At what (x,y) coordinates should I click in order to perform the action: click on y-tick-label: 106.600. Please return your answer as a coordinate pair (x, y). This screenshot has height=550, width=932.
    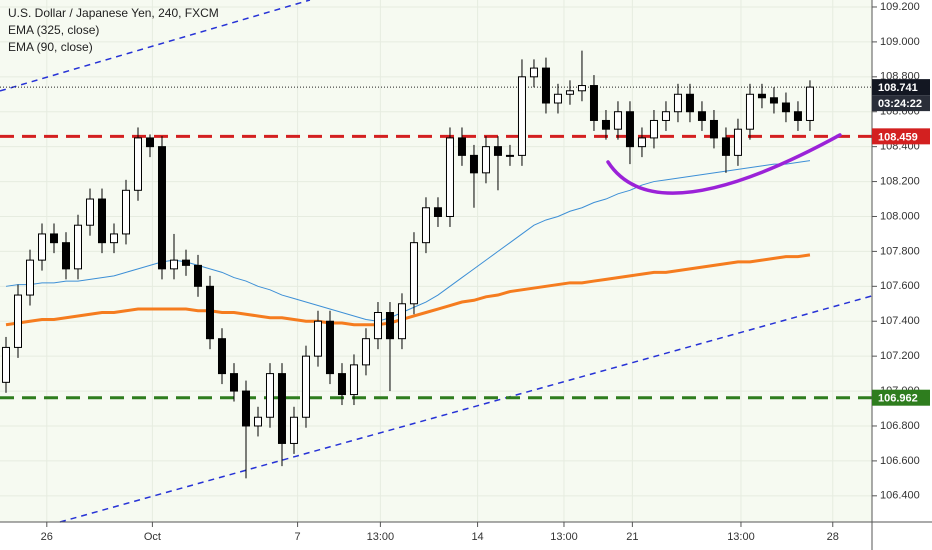
    Looking at the image, I should click on (900, 461).